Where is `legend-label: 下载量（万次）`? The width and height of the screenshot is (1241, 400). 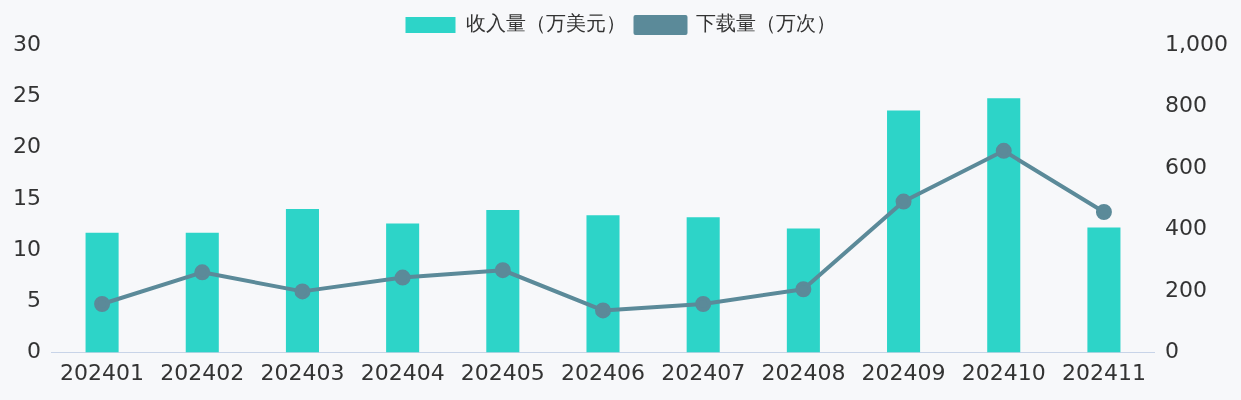 legend-label: 下载量（万次） is located at coordinates (765, 23).